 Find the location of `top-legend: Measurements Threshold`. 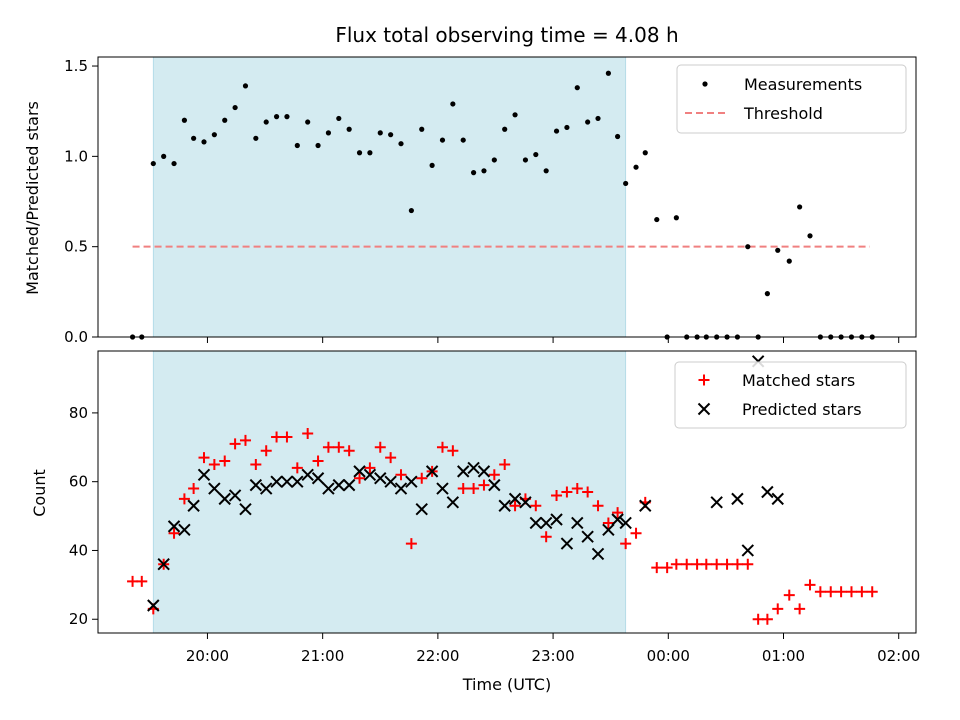

top-legend: Measurements Threshold is located at coordinates (791, 99).